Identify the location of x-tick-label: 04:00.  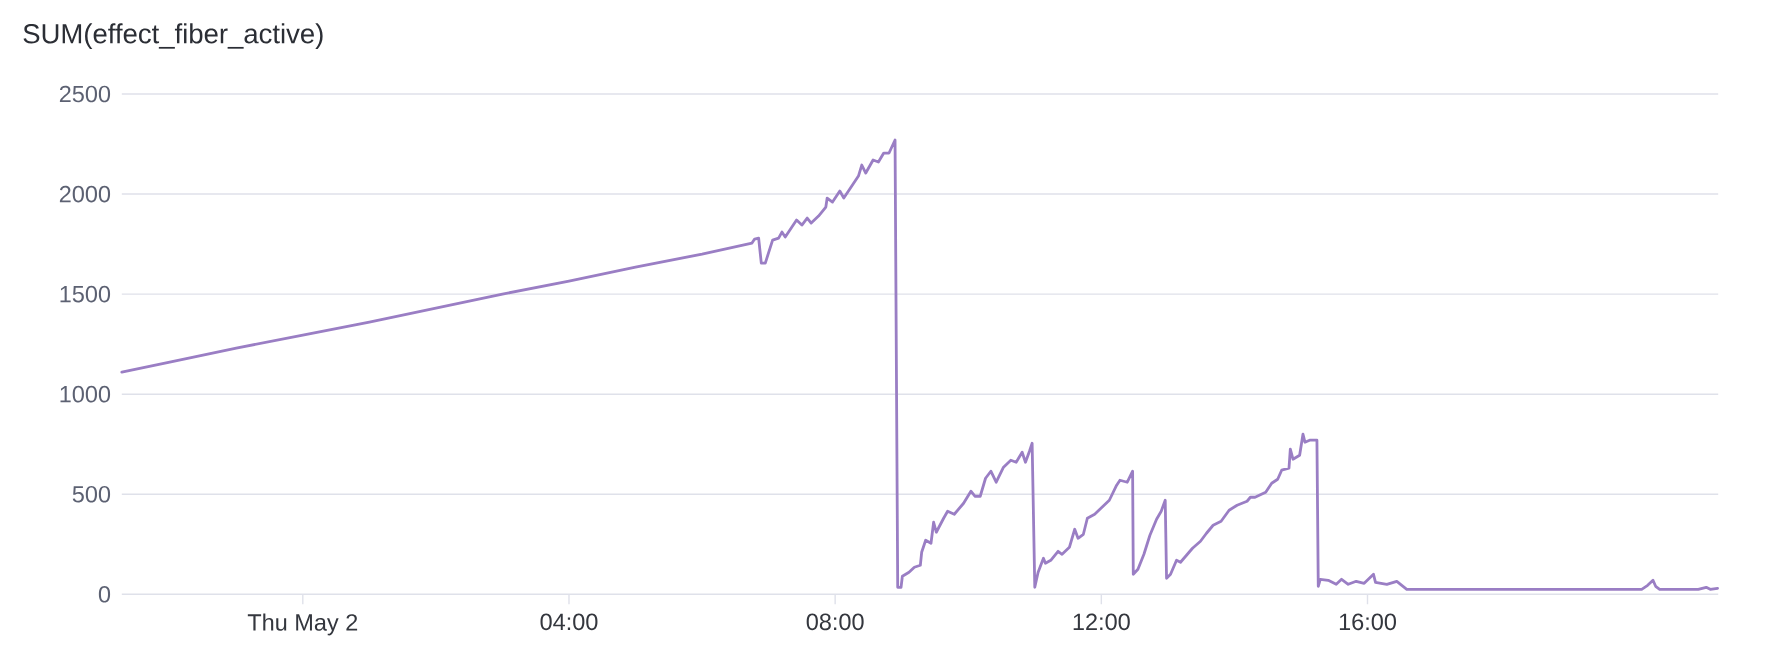
(569, 622).